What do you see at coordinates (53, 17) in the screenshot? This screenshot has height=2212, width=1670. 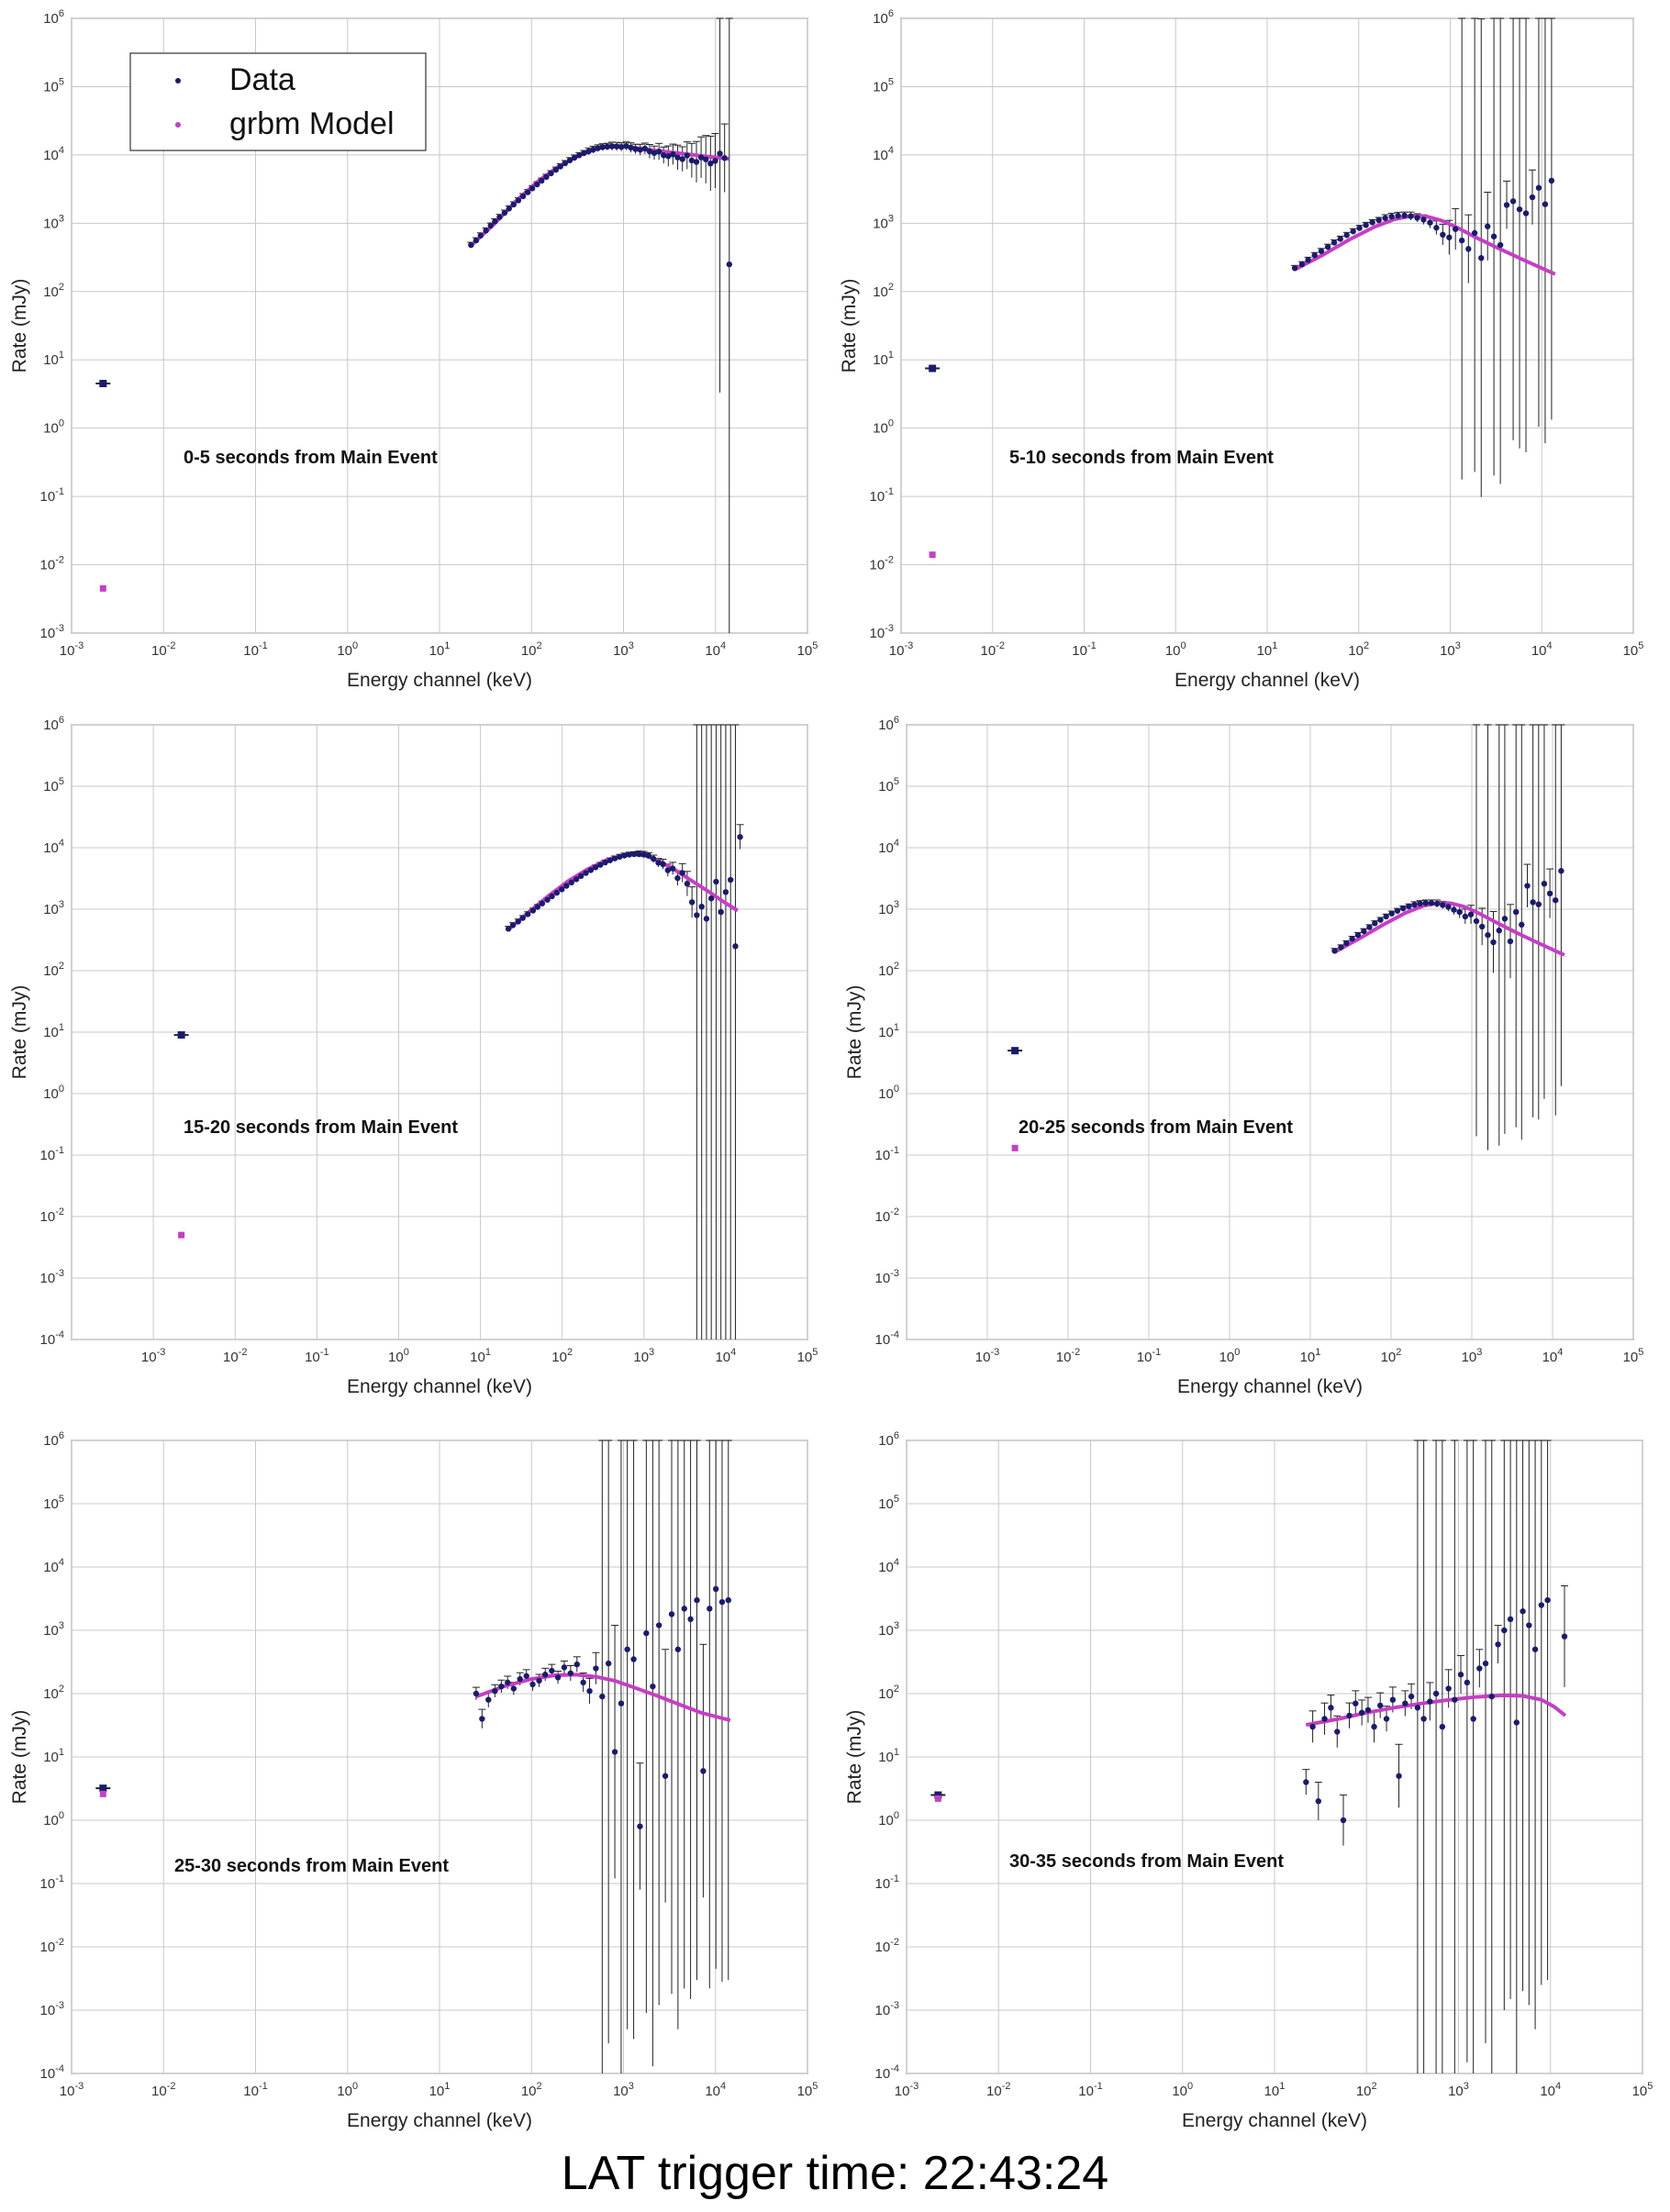 I see `y-tick-label: 10⁶` at bounding box center [53, 17].